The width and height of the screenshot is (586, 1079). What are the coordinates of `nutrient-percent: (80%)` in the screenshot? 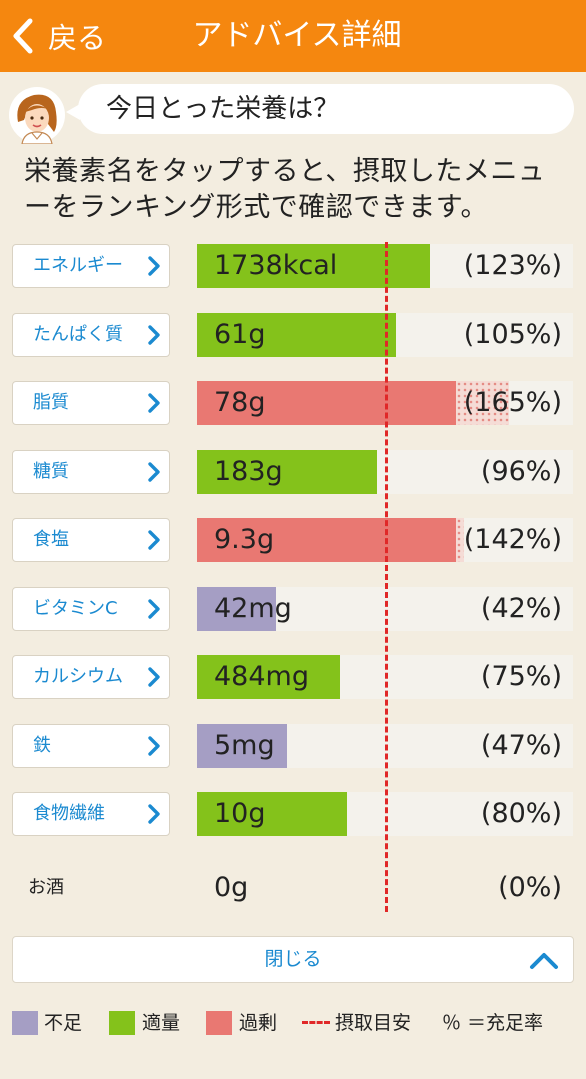 It's located at (521, 813).